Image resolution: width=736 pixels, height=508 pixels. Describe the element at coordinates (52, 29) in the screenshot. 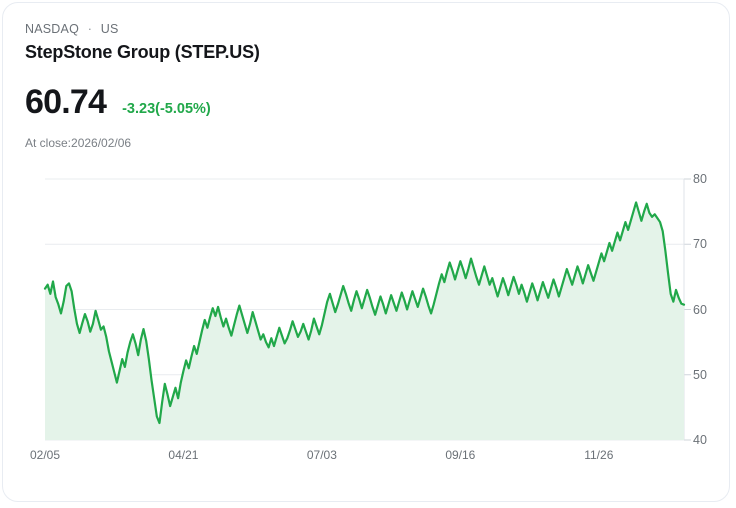

I see `exchange-label: NASDAQ` at that location.